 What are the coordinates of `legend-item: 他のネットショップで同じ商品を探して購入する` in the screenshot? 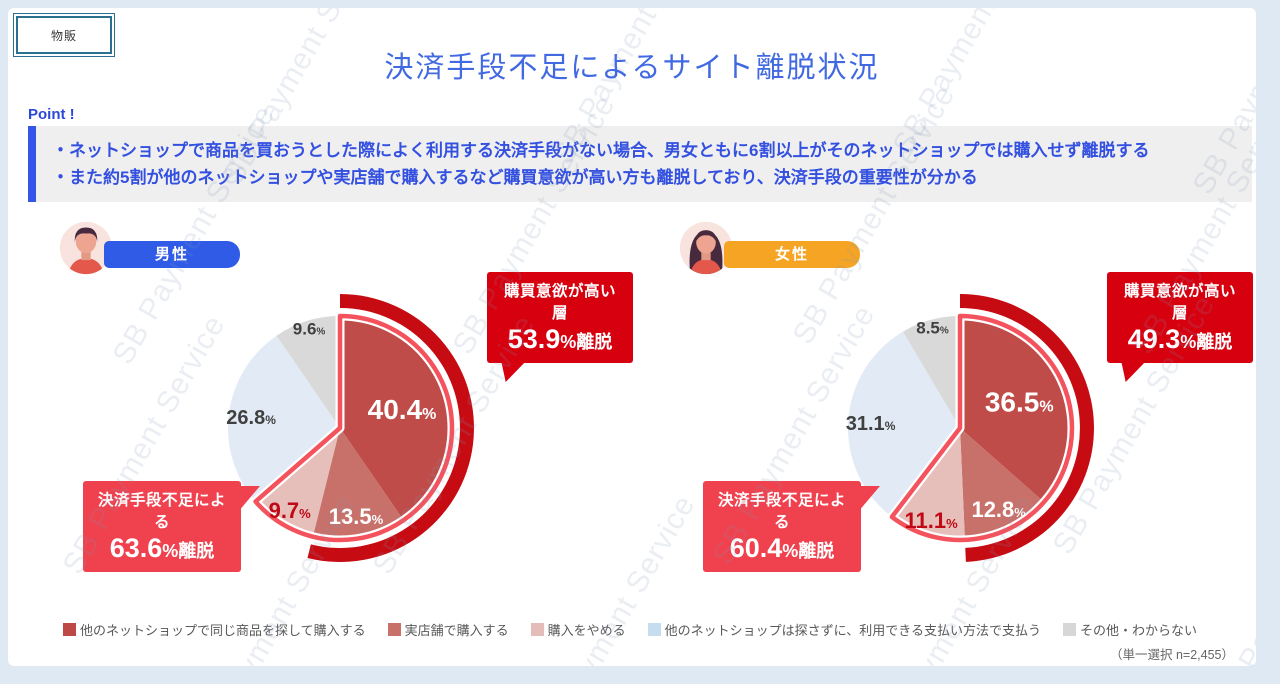 It's located at (214, 629).